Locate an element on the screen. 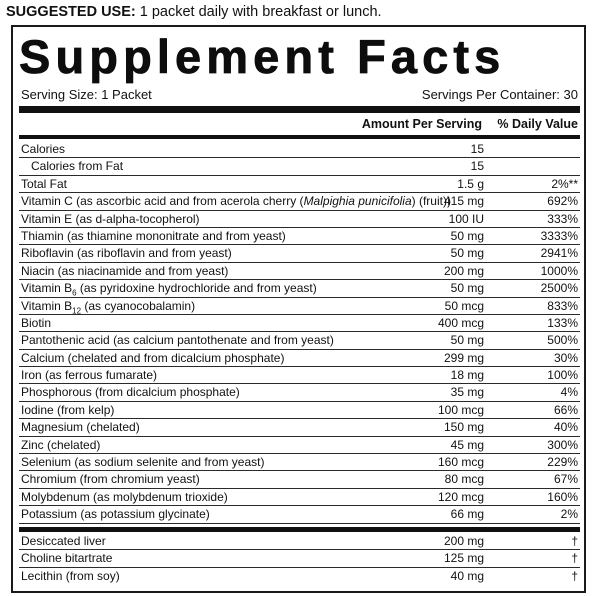  nutrient-name-text: Molybdenum (as molybdenum trioxide) is located at coordinates (124, 496).